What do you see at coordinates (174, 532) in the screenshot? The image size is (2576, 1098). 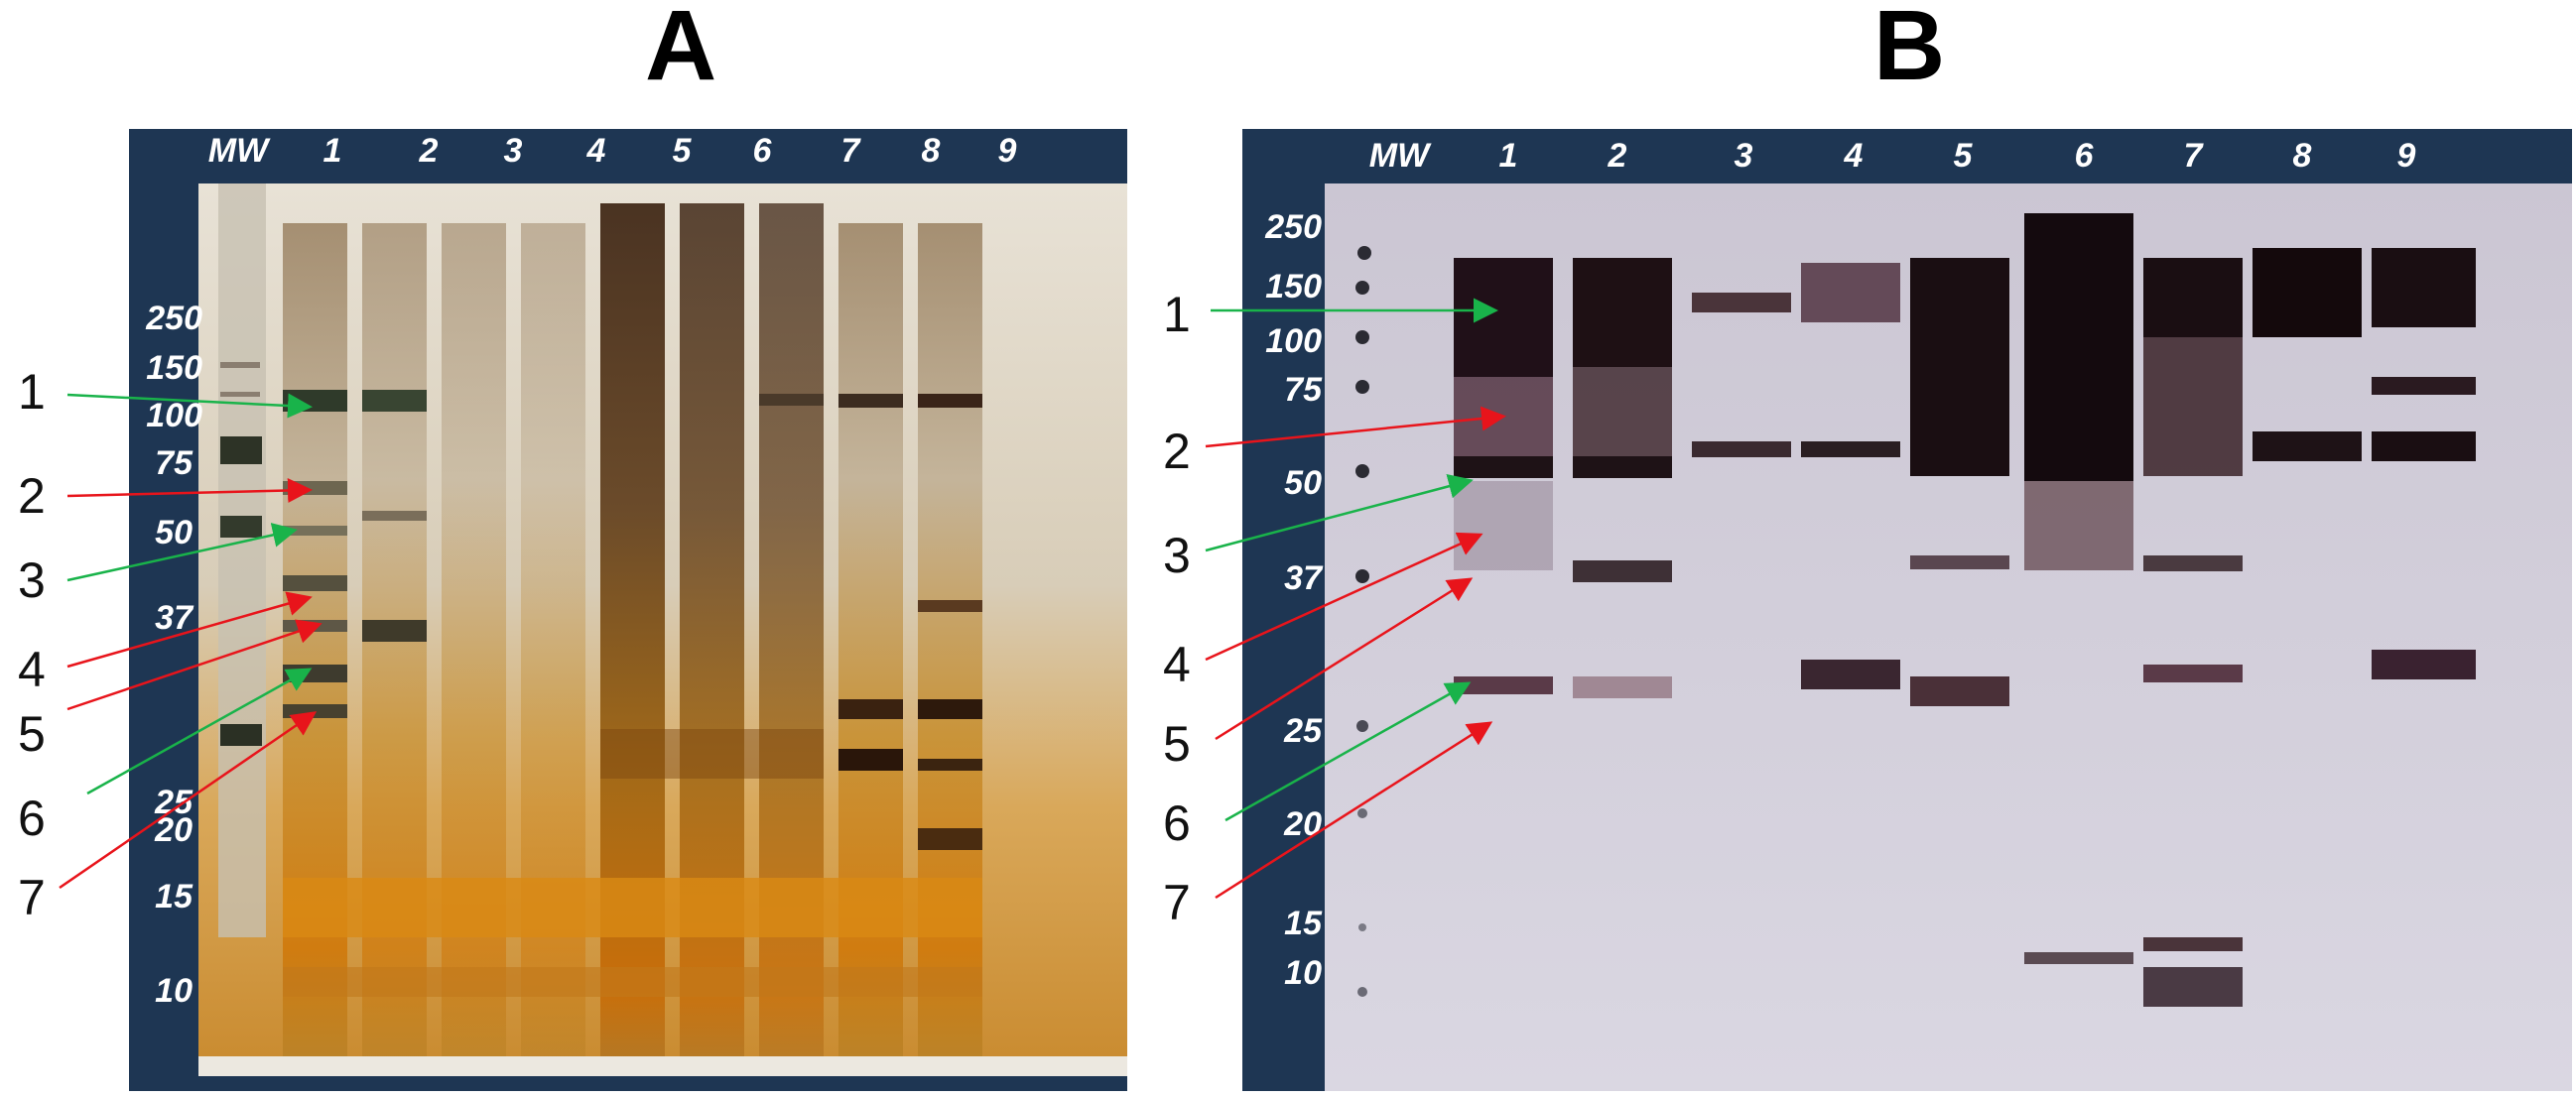 I see `panel-a-mw-marker: 50` at bounding box center [174, 532].